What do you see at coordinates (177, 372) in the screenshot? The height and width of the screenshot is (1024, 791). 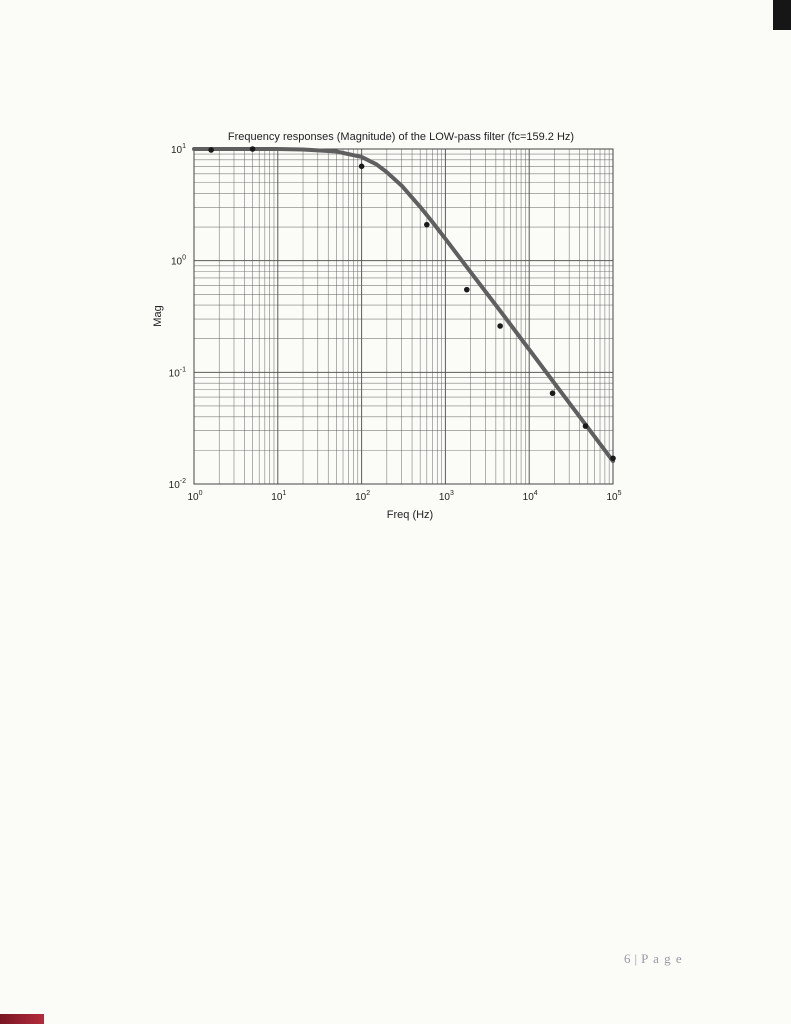 I see `y-tick-label: 10⁻¹` at bounding box center [177, 372].